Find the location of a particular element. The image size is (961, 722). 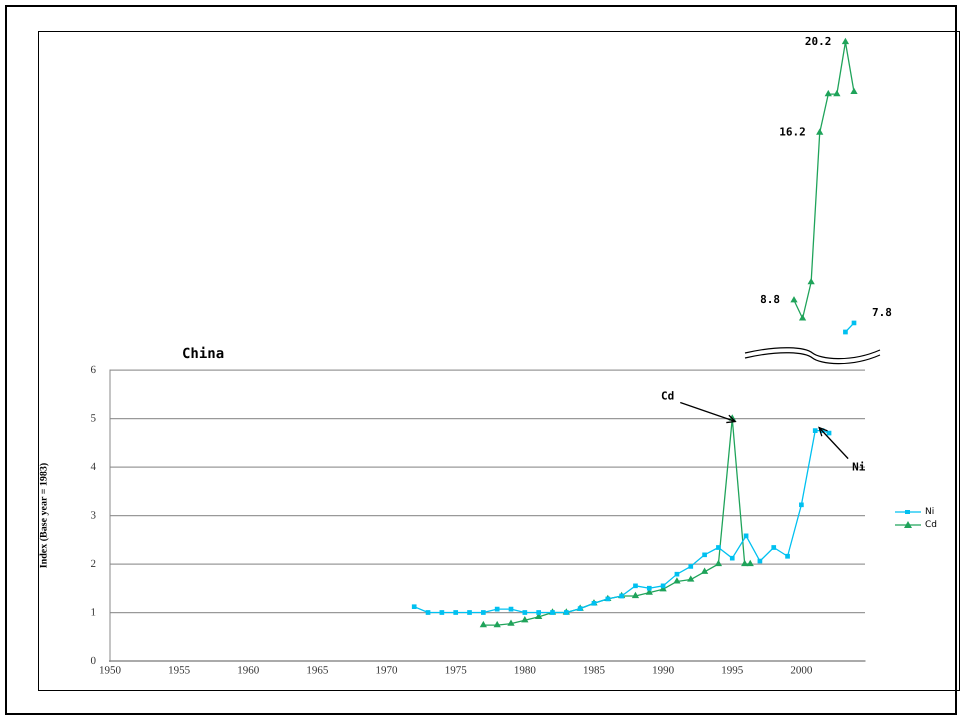

y-tick-label: 0 is located at coordinates (93, 660).